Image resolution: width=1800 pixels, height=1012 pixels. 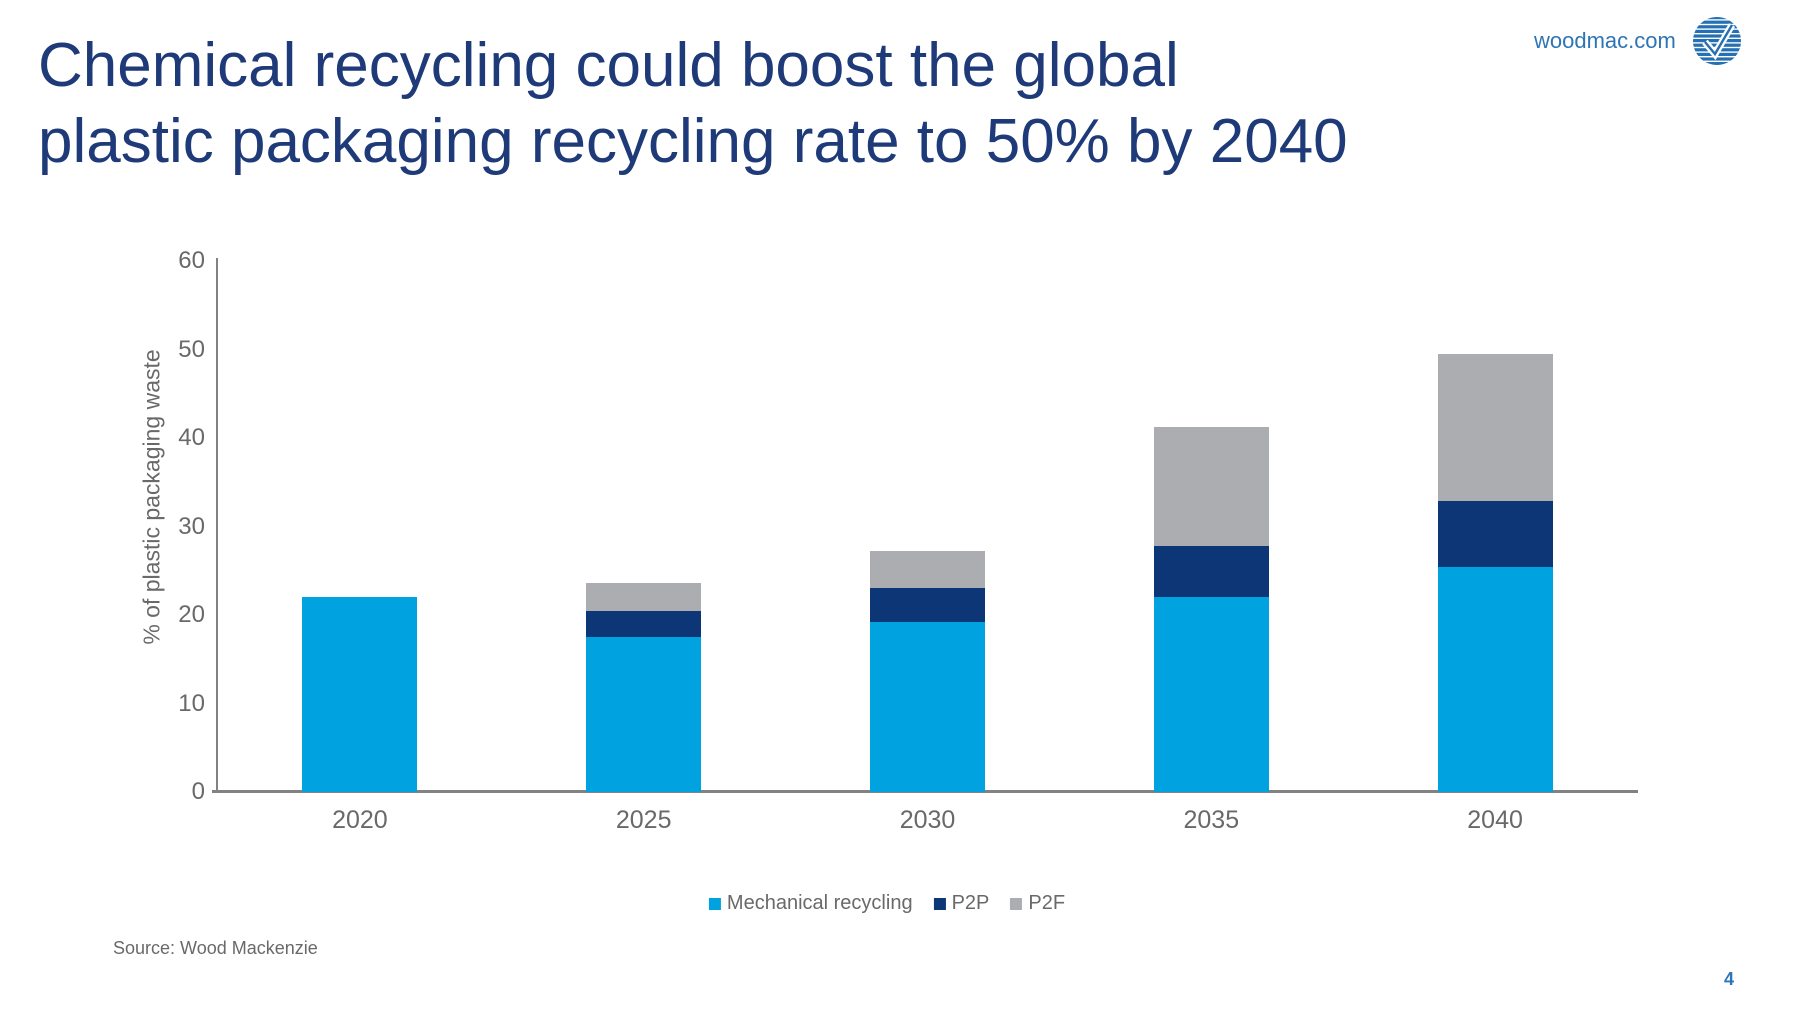 What do you see at coordinates (1605, 40) in the screenshot?
I see `site-label: woodmac.com` at bounding box center [1605, 40].